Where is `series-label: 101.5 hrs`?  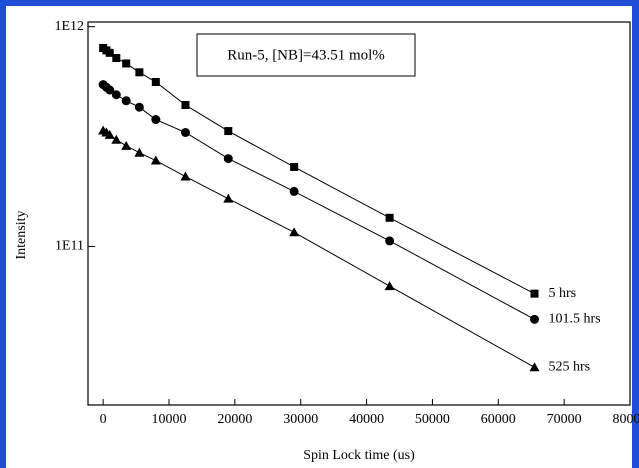 series-label: 101.5 hrs is located at coordinates (575, 319).